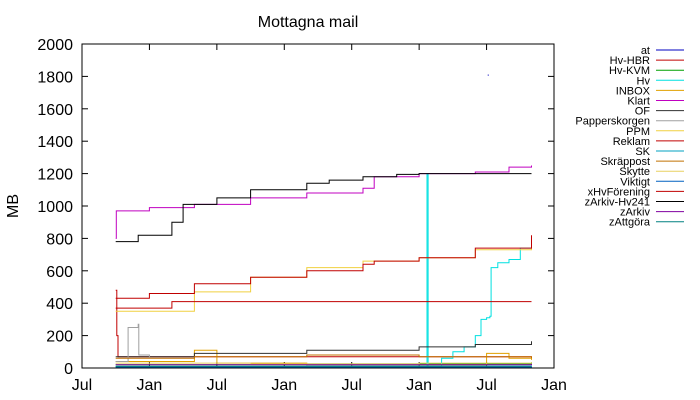 This screenshot has height=400, width=700. Describe the element at coordinates (638, 102) in the screenshot. I see `legend-label: Klart` at that location.